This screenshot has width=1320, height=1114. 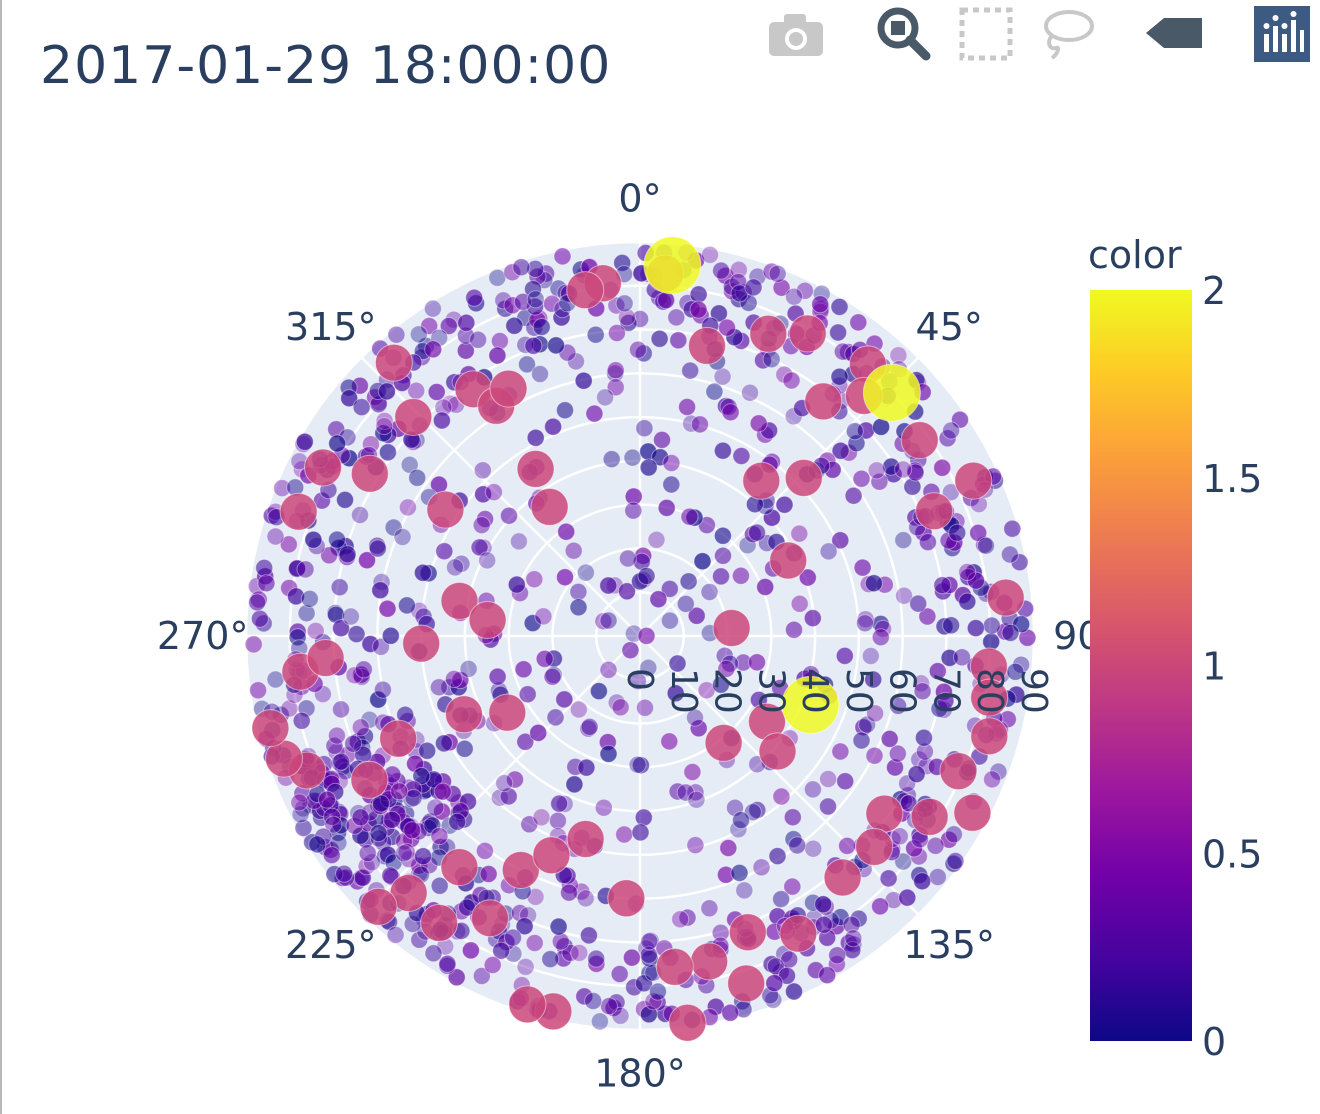 What do you see at coordinates (1067, 34) in the screenshot?
I see `lasso-select-icon` at bounding box center [1067, 34].